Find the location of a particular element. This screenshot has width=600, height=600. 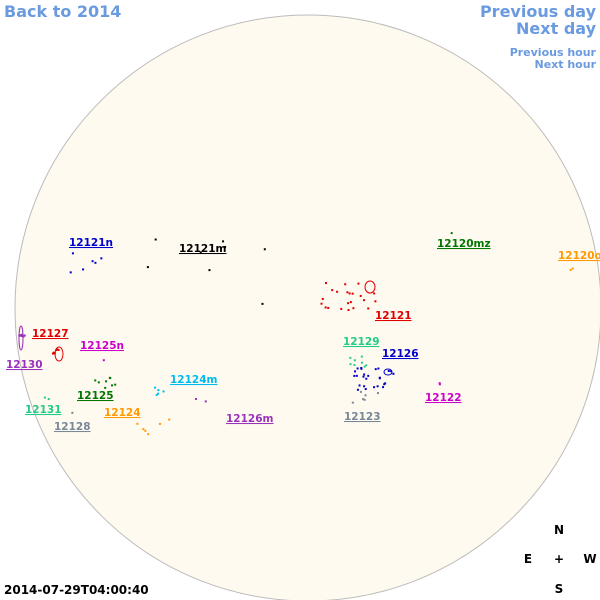

region-label: 12125n is located at coordinates (102, 346).